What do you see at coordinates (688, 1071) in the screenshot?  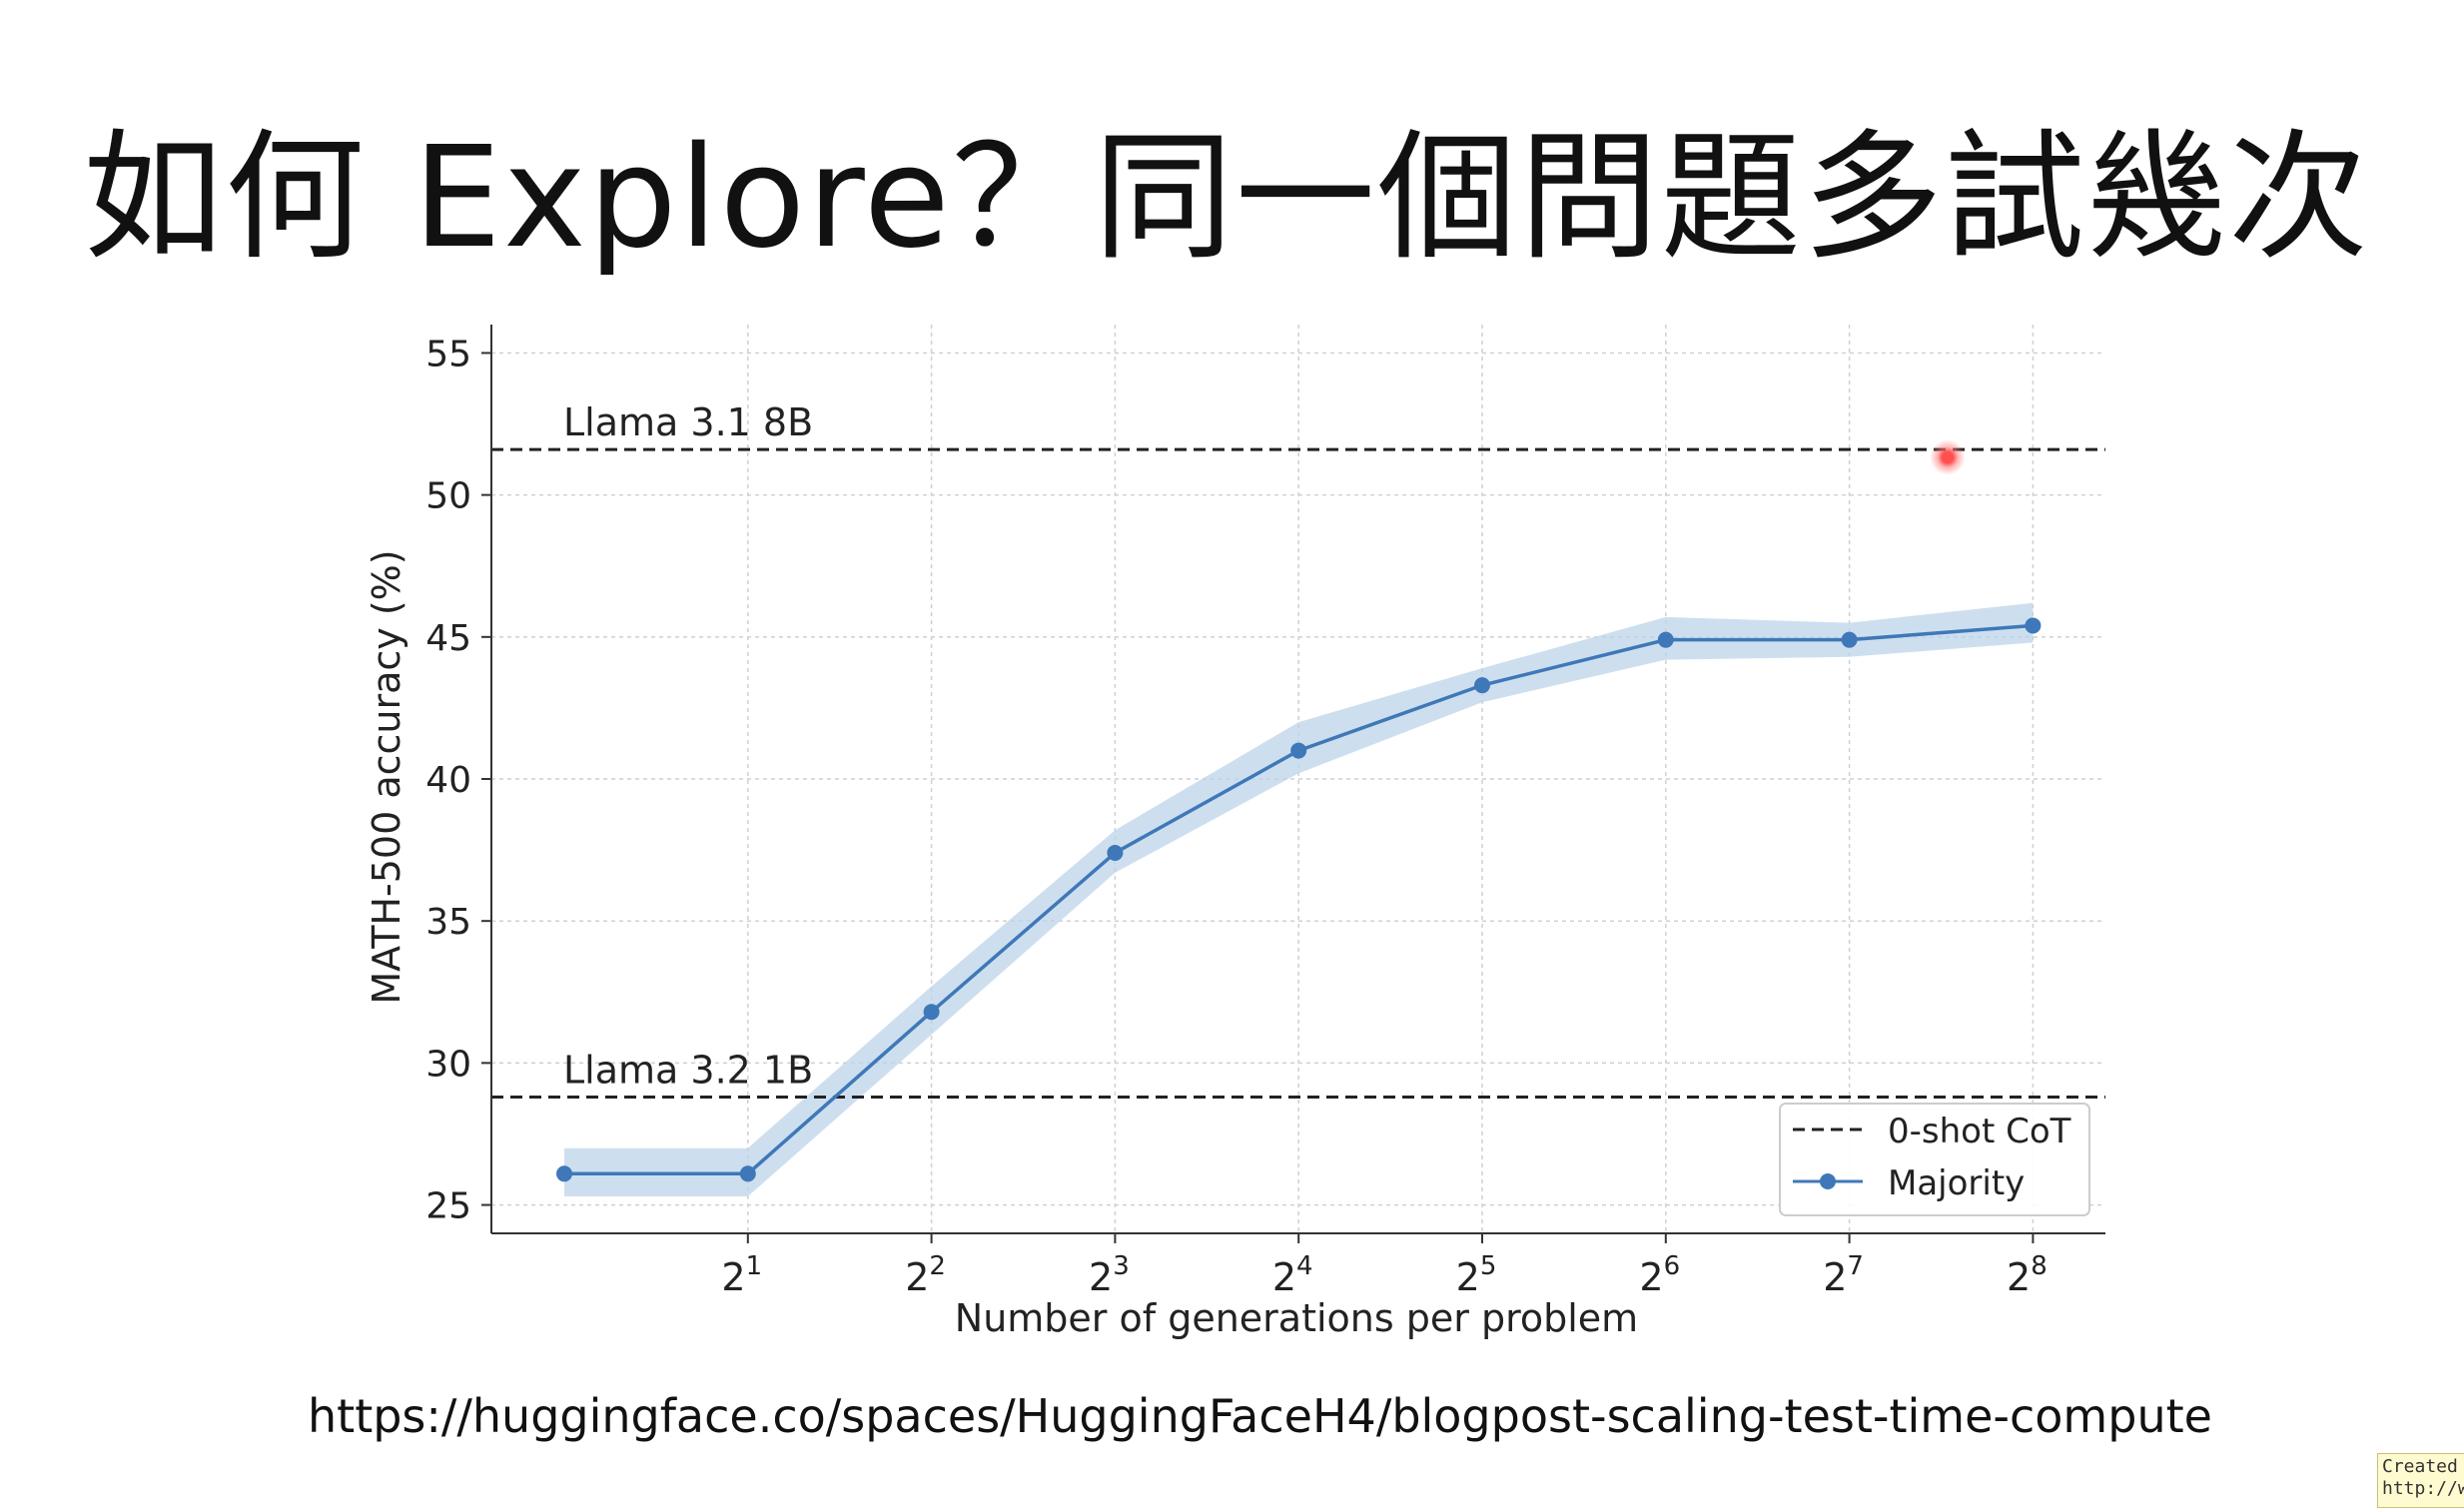 I see `reference-line-label: Llama 3.2 1B` at bounding box center [688, 1071].